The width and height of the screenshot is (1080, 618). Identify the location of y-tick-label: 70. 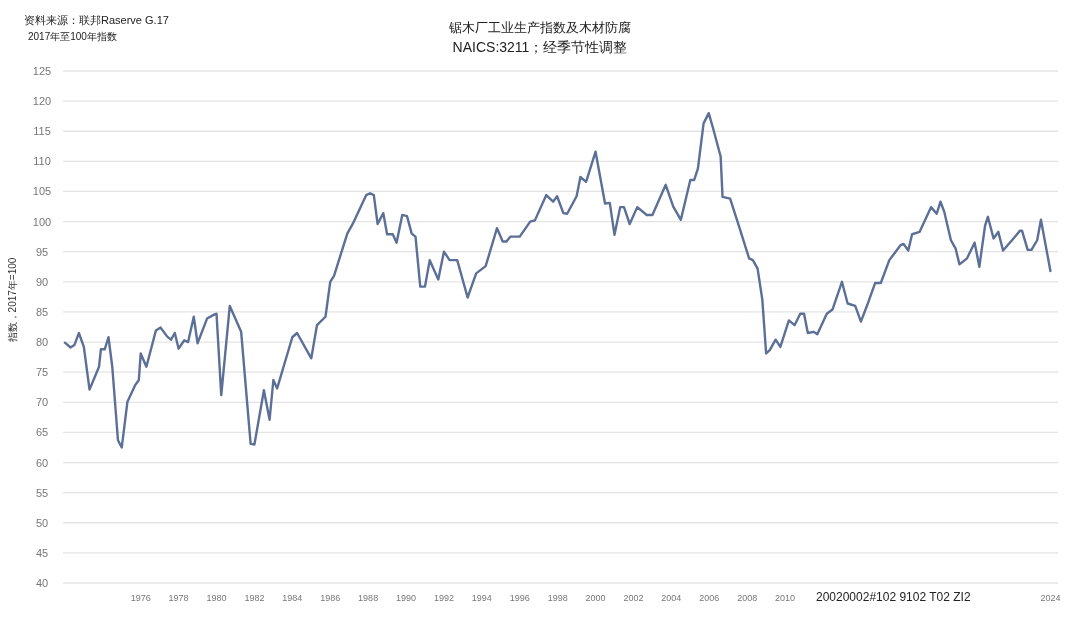
(42, 402).